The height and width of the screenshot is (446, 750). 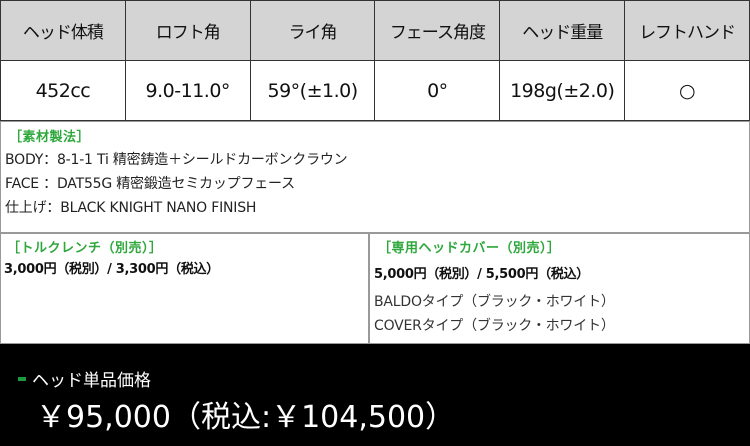 What do you see at coordinates (111, 269) in the screenshot?
I see `torque-wrench-price: 3,000円（税別）/ 3,300円（税込）` at bounding box center [111, 269].